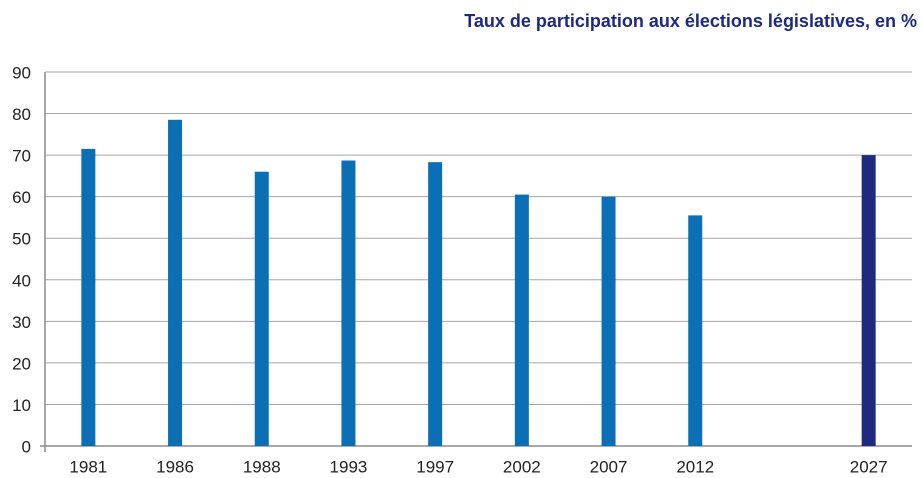 The width and height of the screenshot is (923, 478). What do you see at coordinates (88, 466) in the screenshot?
I see `x-tick-label: 1981` at bounding box center [88, 466].